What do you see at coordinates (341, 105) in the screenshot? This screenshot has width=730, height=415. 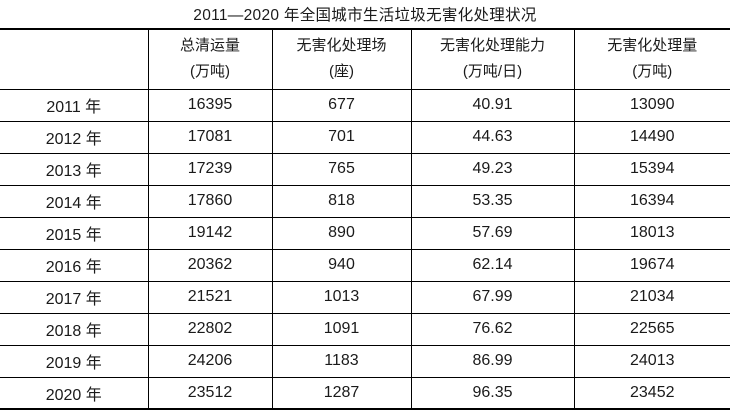 I see `value-cell: 677` at bounding box center [341, 105].